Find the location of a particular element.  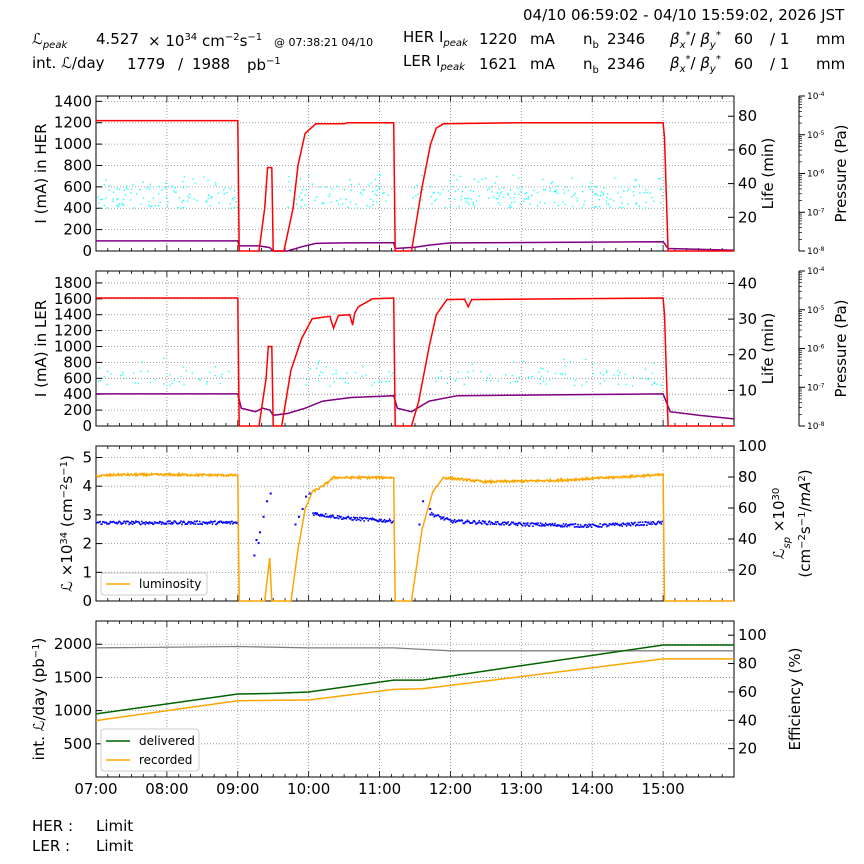

ler-ylabel3: Pressure (Pa) is located at coordinates (841, 348).